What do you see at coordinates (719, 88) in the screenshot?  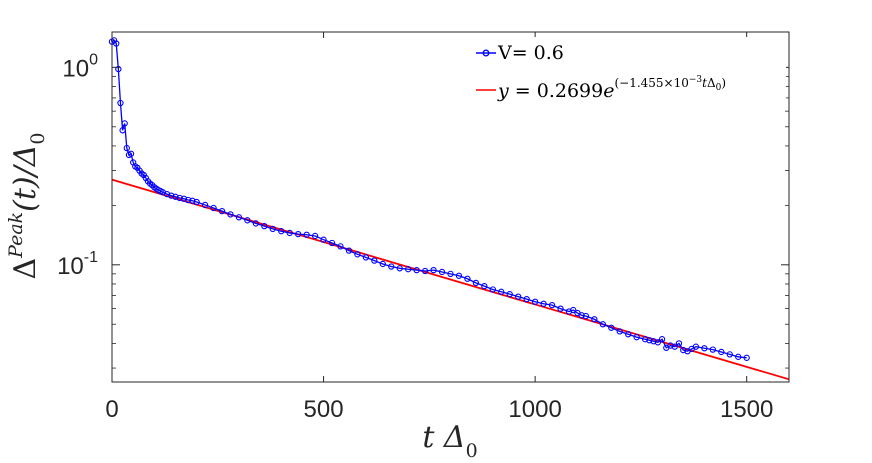 I see `legend-fit-exp-sub: 0` at bounding box center [719, 88].